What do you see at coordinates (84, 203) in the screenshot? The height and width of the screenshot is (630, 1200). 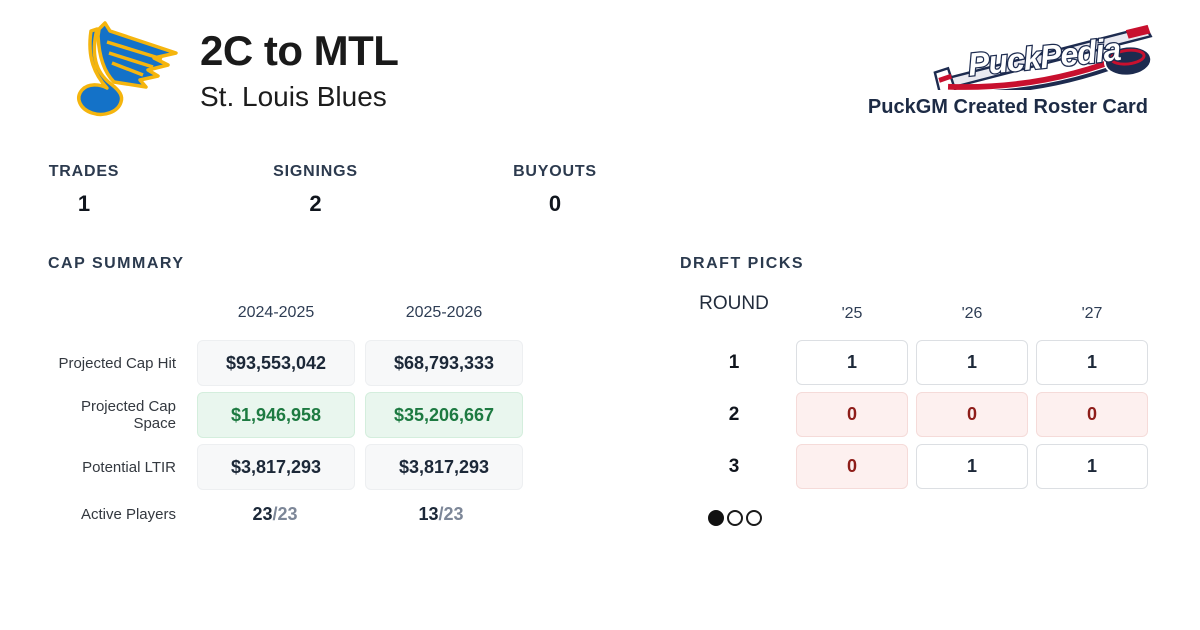 I see `stat-value: 1` at bounding box center [84, 203].